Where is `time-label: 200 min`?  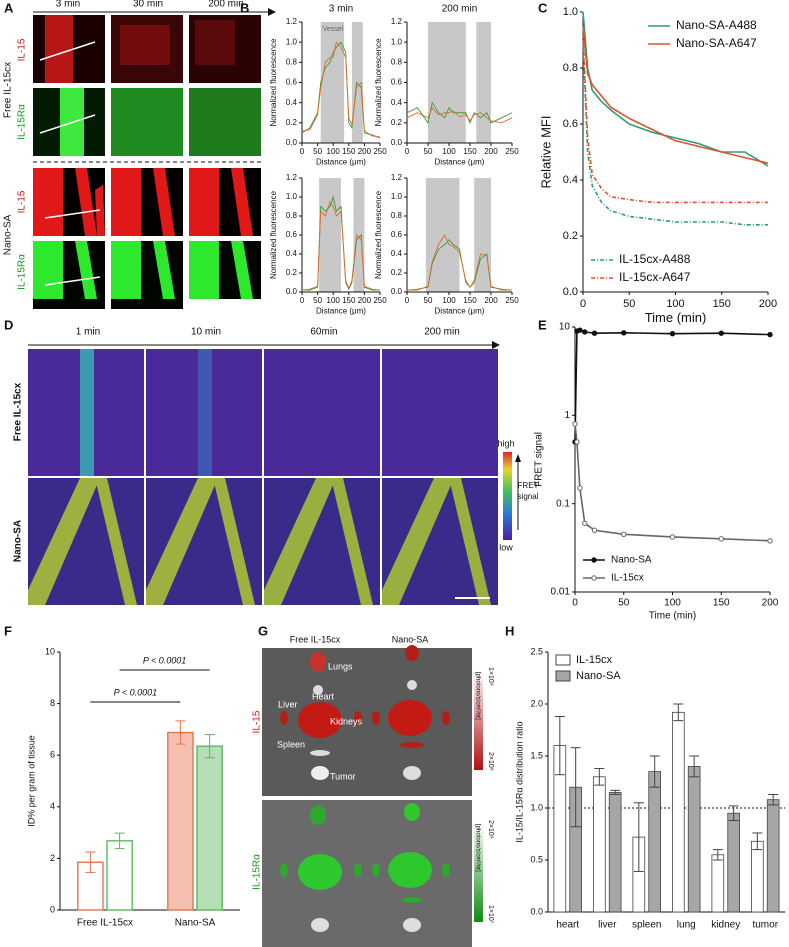 time-label: 200 min is located at coordinates (442, 332).